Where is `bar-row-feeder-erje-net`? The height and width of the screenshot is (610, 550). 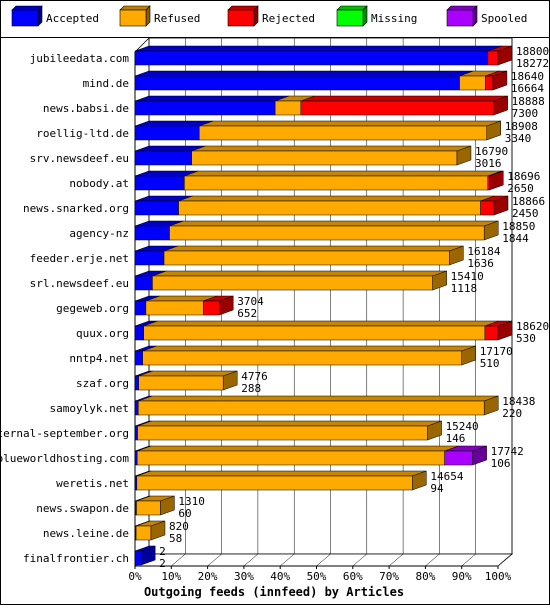 bar-row-feeder-erje-net is located at coordinates (299, 255).